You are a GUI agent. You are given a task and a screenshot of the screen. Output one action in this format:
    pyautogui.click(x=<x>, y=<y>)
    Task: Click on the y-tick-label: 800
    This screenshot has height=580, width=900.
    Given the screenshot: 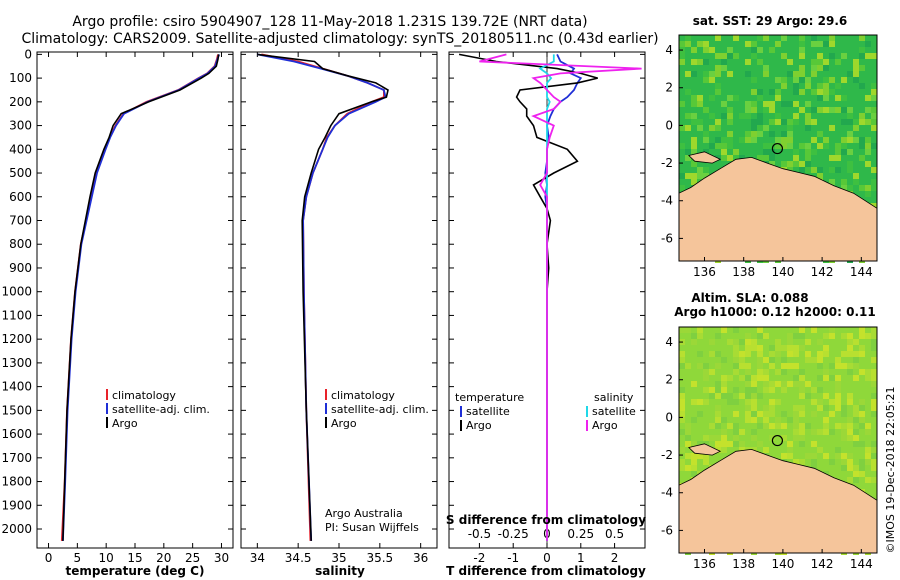 What is the action you would take?
    pyautogui.click(x=20, y=244)
    